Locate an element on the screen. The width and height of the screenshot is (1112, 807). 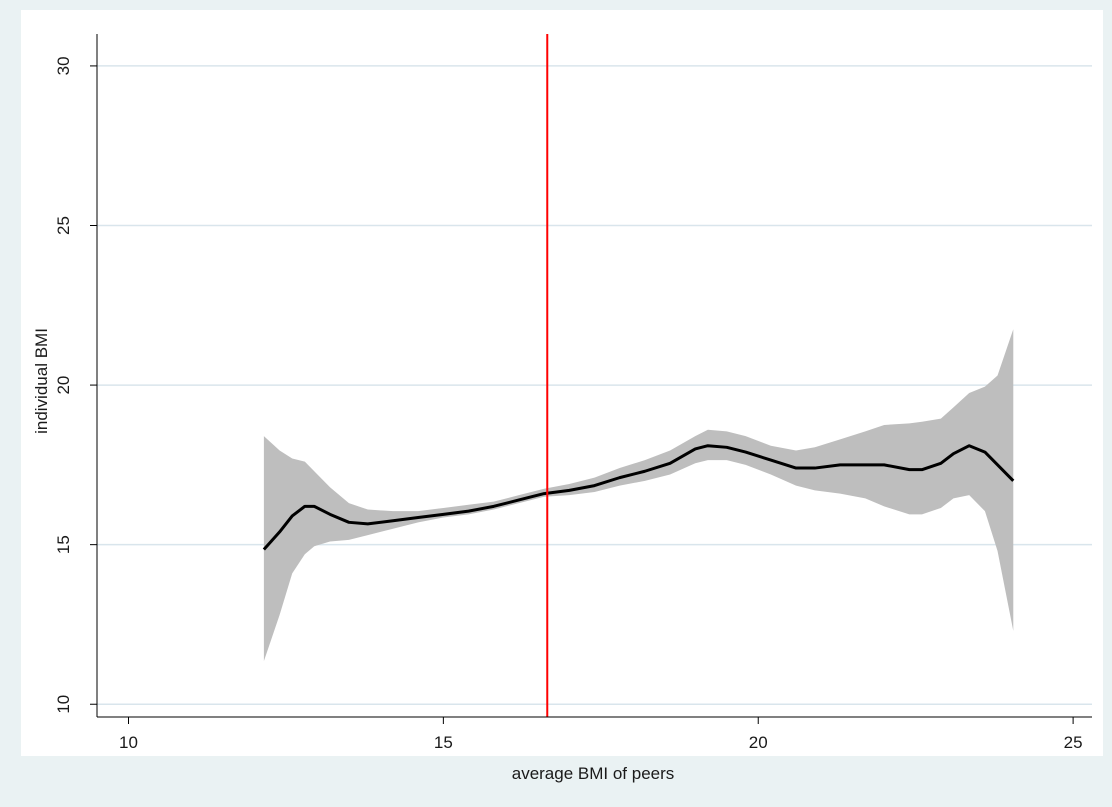
y-axis-ticks: 10 15 20 25 30 is located at coordinates (75, 385).